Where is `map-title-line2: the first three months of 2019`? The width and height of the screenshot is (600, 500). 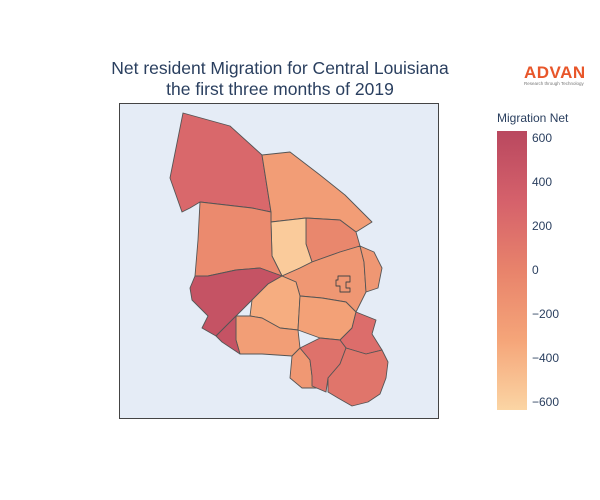
map-title-line2: the first three months of 2019 is located at coordinates (280, 89).